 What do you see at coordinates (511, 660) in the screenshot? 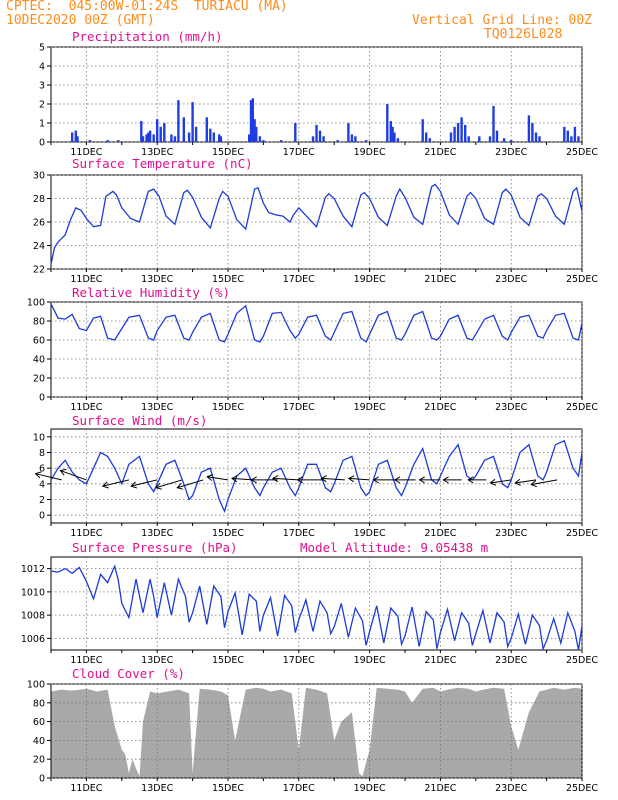
I see `pres-xtick-label: 23DEC` at bounding box center [511, 660].